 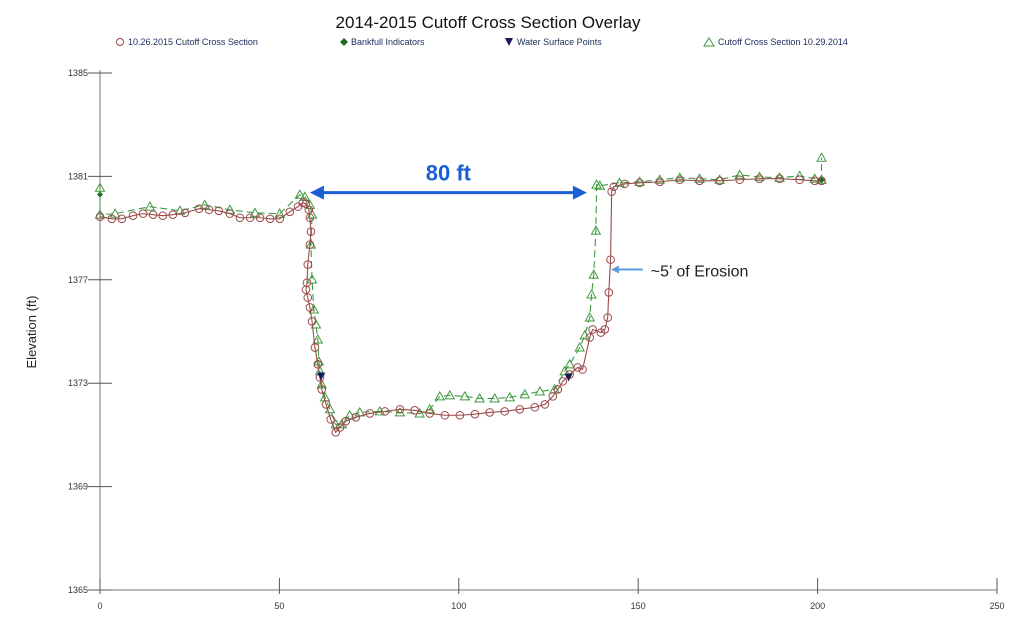 I want to click on legend-item-2015: 10.26.2015 Cutoff Cross Section, so click(x=187, y=42).